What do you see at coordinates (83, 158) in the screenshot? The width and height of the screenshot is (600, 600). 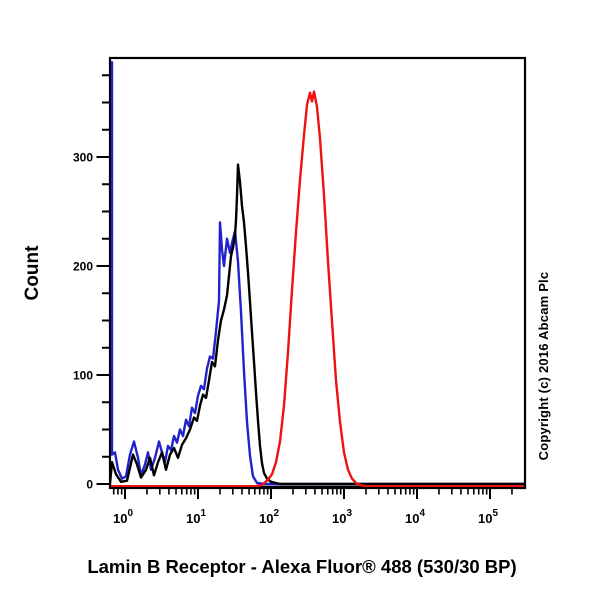 I see `y-tick-label: 300` at bounding box center [83, 158].